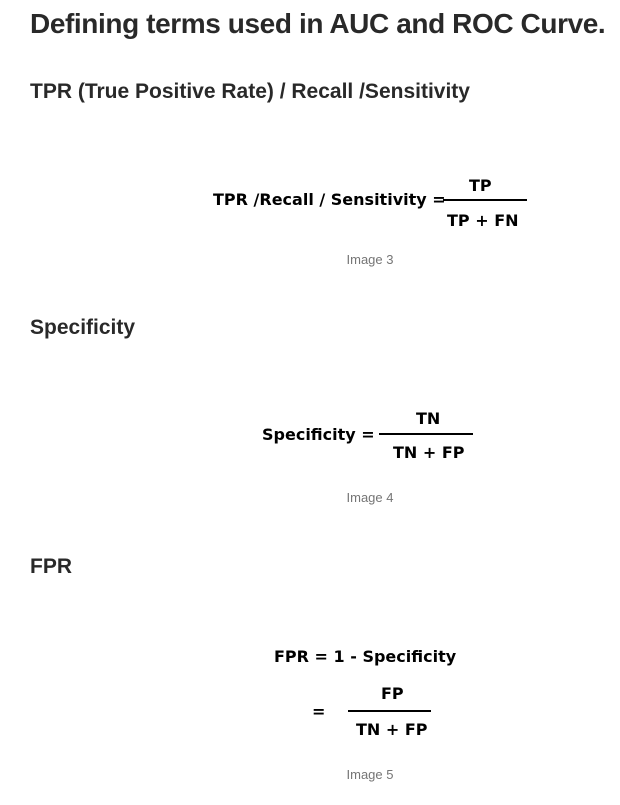 This screenshot has height=805, width=620. Describe the element at coordinates (365, 656) in the screenshot. I see `formula-line1: FPR = 1 - Specificity` at that location.